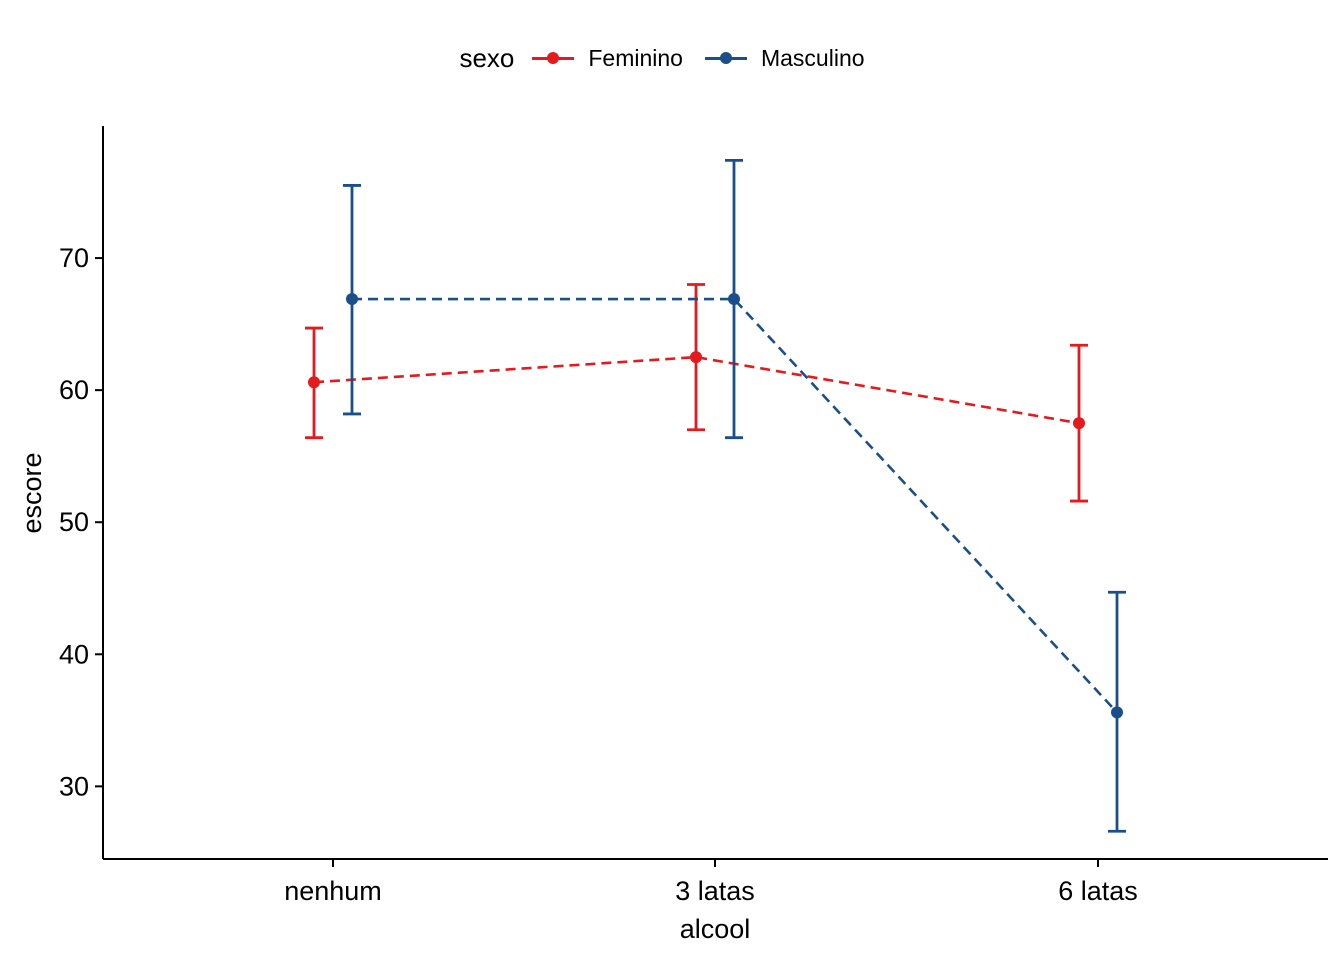 Image resolution: width=1344 pixels, height=960 pixels. Describe the element at coordinates (553, 58) in the screenshot. I see `legend-key-feminino` at that location.